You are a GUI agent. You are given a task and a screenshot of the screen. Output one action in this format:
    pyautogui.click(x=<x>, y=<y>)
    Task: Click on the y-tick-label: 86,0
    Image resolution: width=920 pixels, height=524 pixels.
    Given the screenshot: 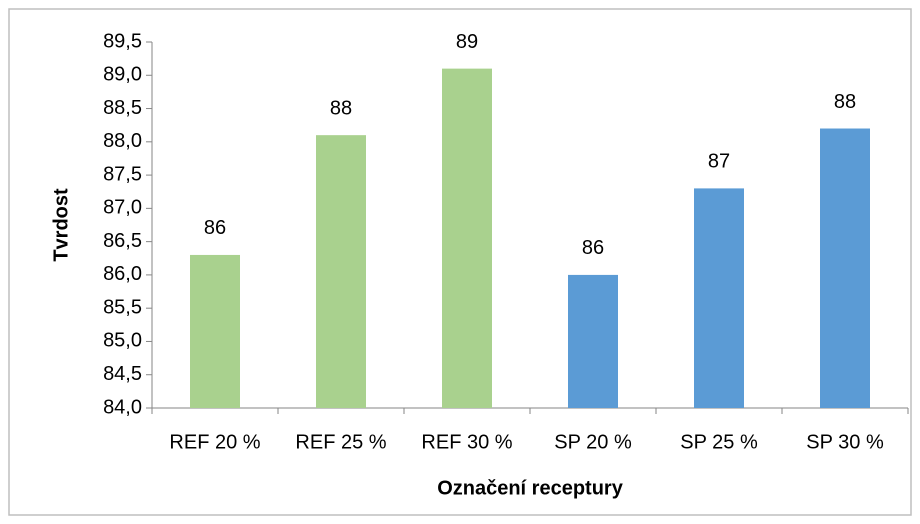 What is the action you would take?
    pyautogui.click(x=122, y=274)
    